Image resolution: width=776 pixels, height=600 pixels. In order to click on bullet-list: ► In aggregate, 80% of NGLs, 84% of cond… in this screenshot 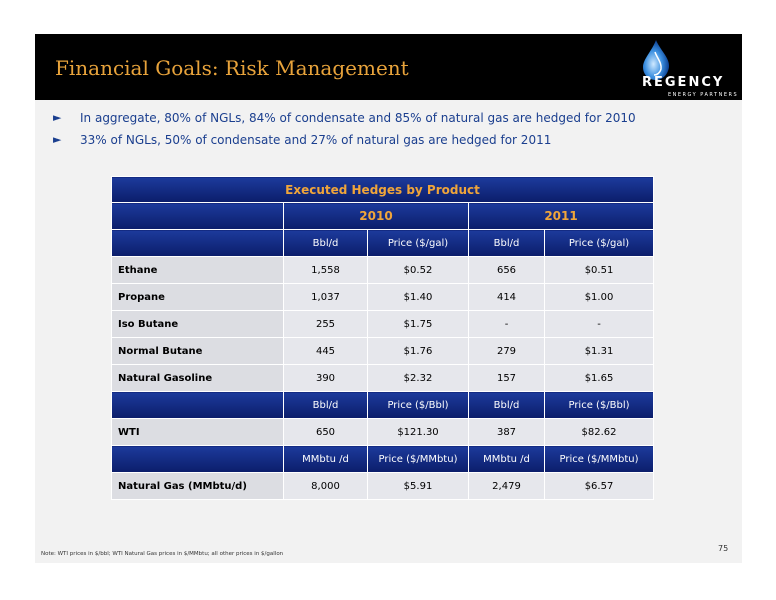, I will do `click(393, 132)`.